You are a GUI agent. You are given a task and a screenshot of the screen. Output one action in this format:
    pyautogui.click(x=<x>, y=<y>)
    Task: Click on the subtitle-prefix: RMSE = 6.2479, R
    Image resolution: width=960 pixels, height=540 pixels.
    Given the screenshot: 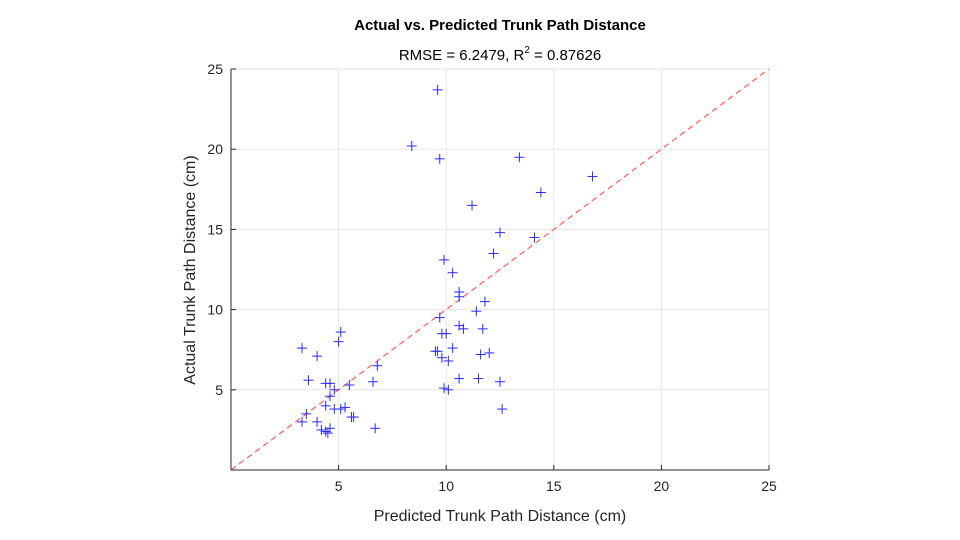 What is the action you would take?
    pyautogui.click(x=462, y=55)
    